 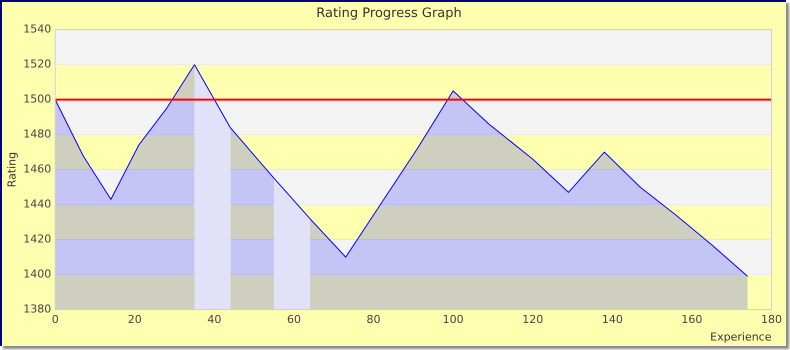 I want to click on y-tick-label: 1400, so click(x=37, y=273).